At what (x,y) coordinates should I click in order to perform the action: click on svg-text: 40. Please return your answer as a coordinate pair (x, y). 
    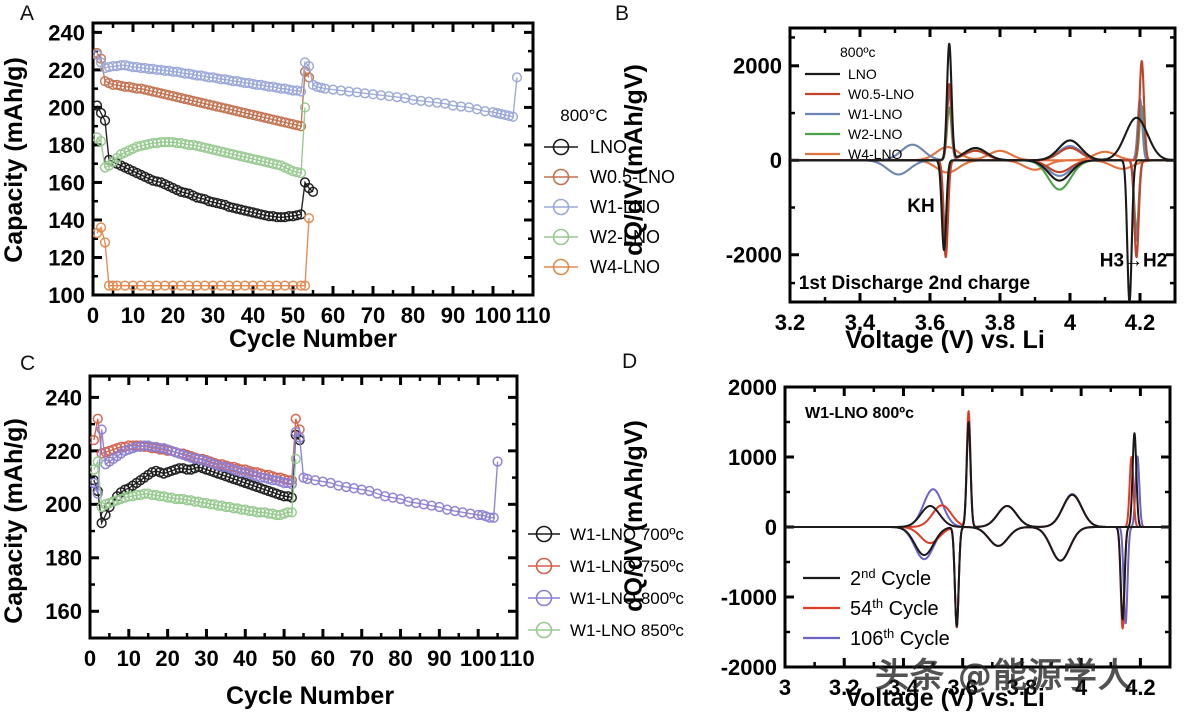
    Looking at the image, I should click on (245, 658).